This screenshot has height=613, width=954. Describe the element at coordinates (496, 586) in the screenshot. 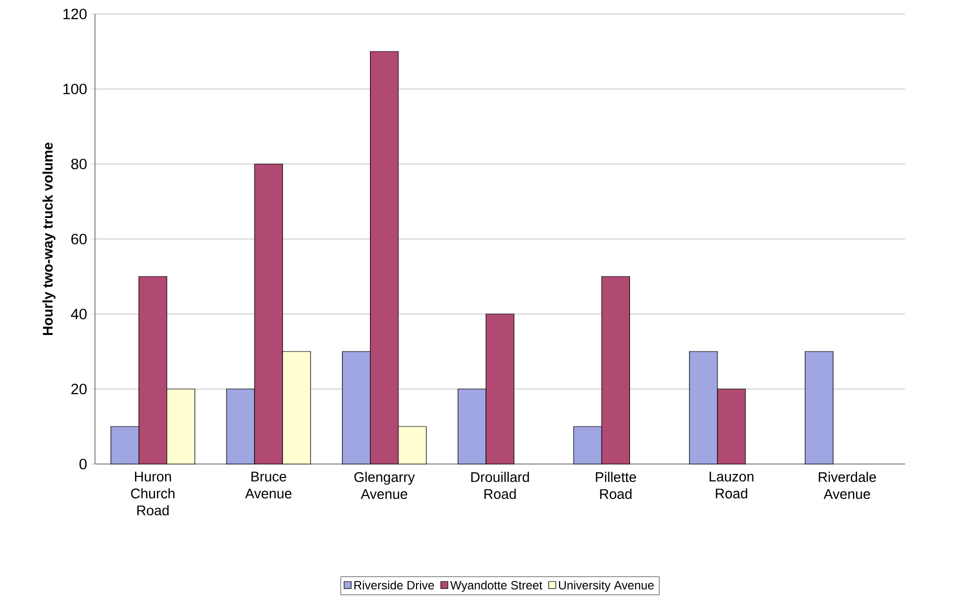

I see `legend-label: Wyandotte Street` at that location.